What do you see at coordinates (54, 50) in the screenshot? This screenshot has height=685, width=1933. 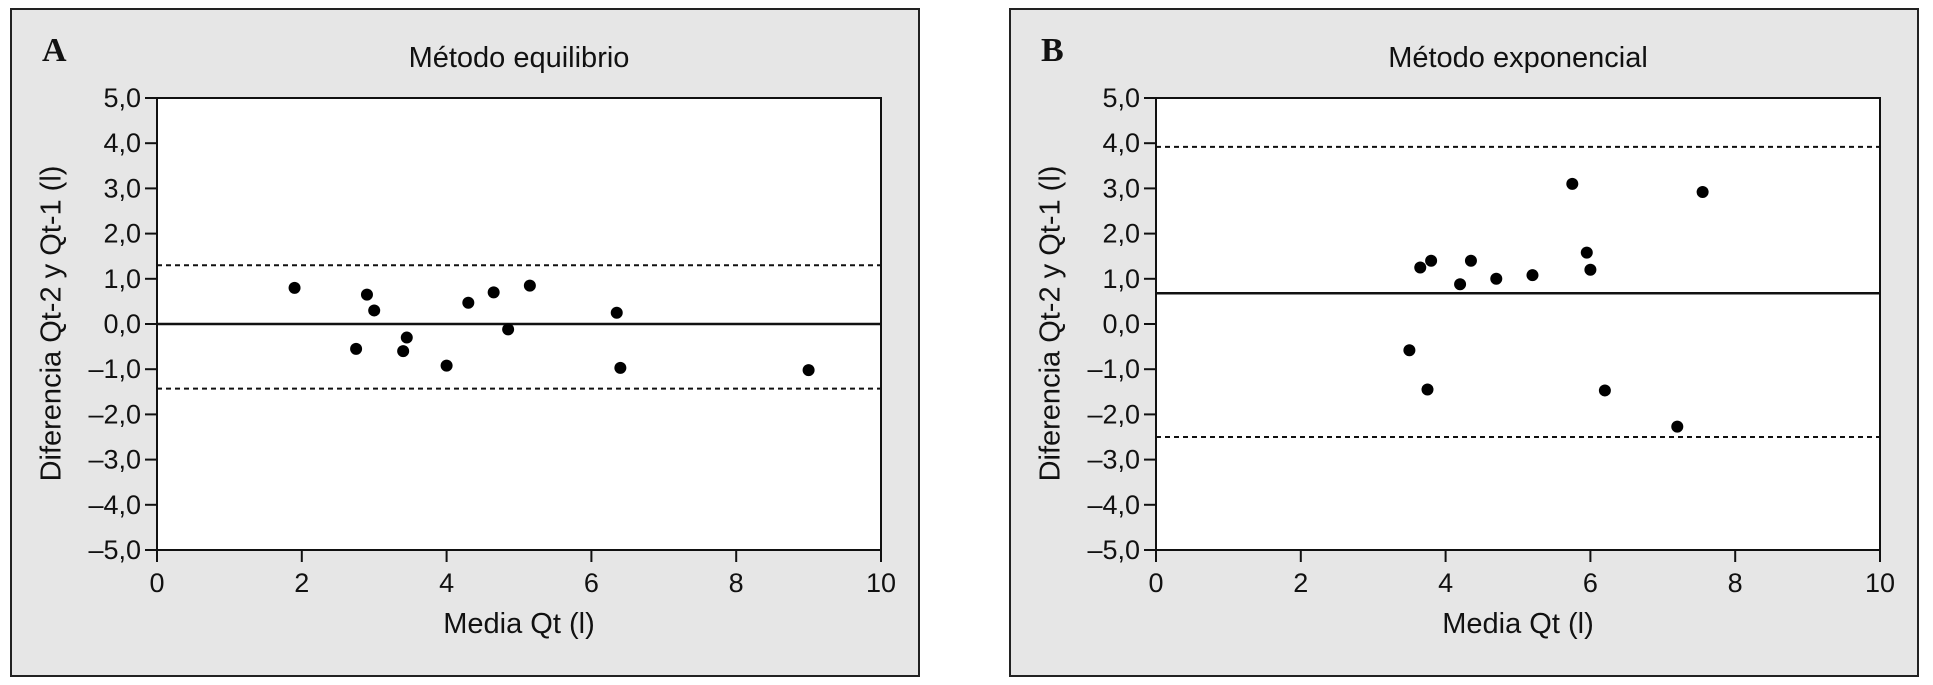 I see `panel-letter: A` at bounding box center [54, 50].